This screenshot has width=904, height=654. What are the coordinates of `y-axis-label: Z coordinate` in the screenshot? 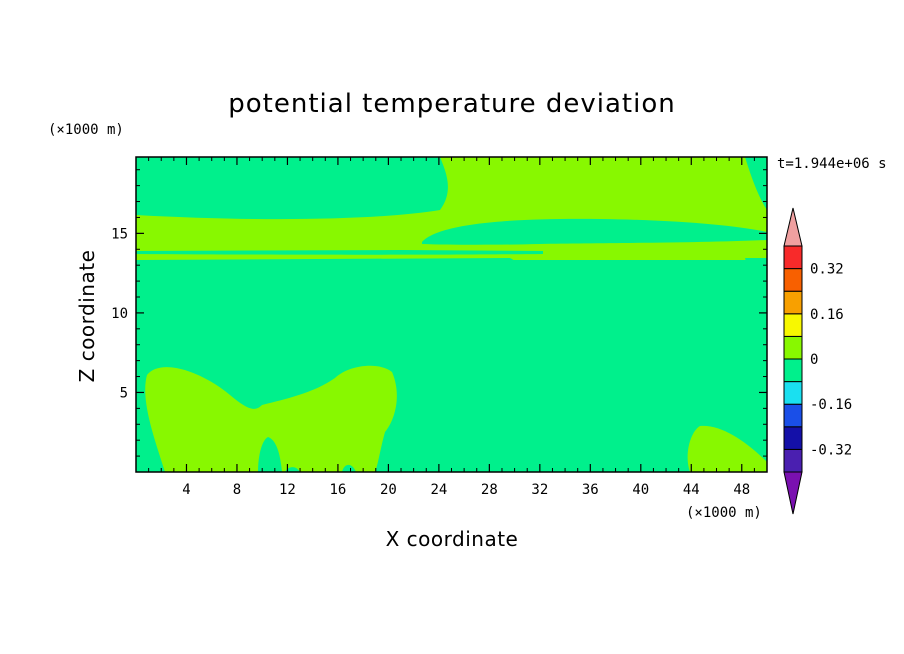 It's located at (87, 316).